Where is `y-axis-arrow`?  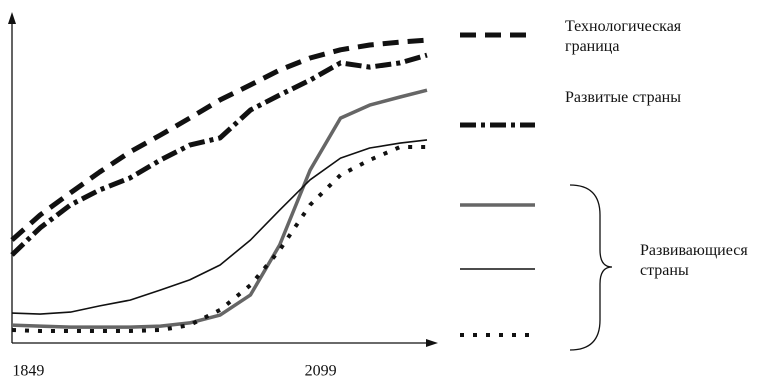
y-axis-arrow is located at coordinates (12, 18).